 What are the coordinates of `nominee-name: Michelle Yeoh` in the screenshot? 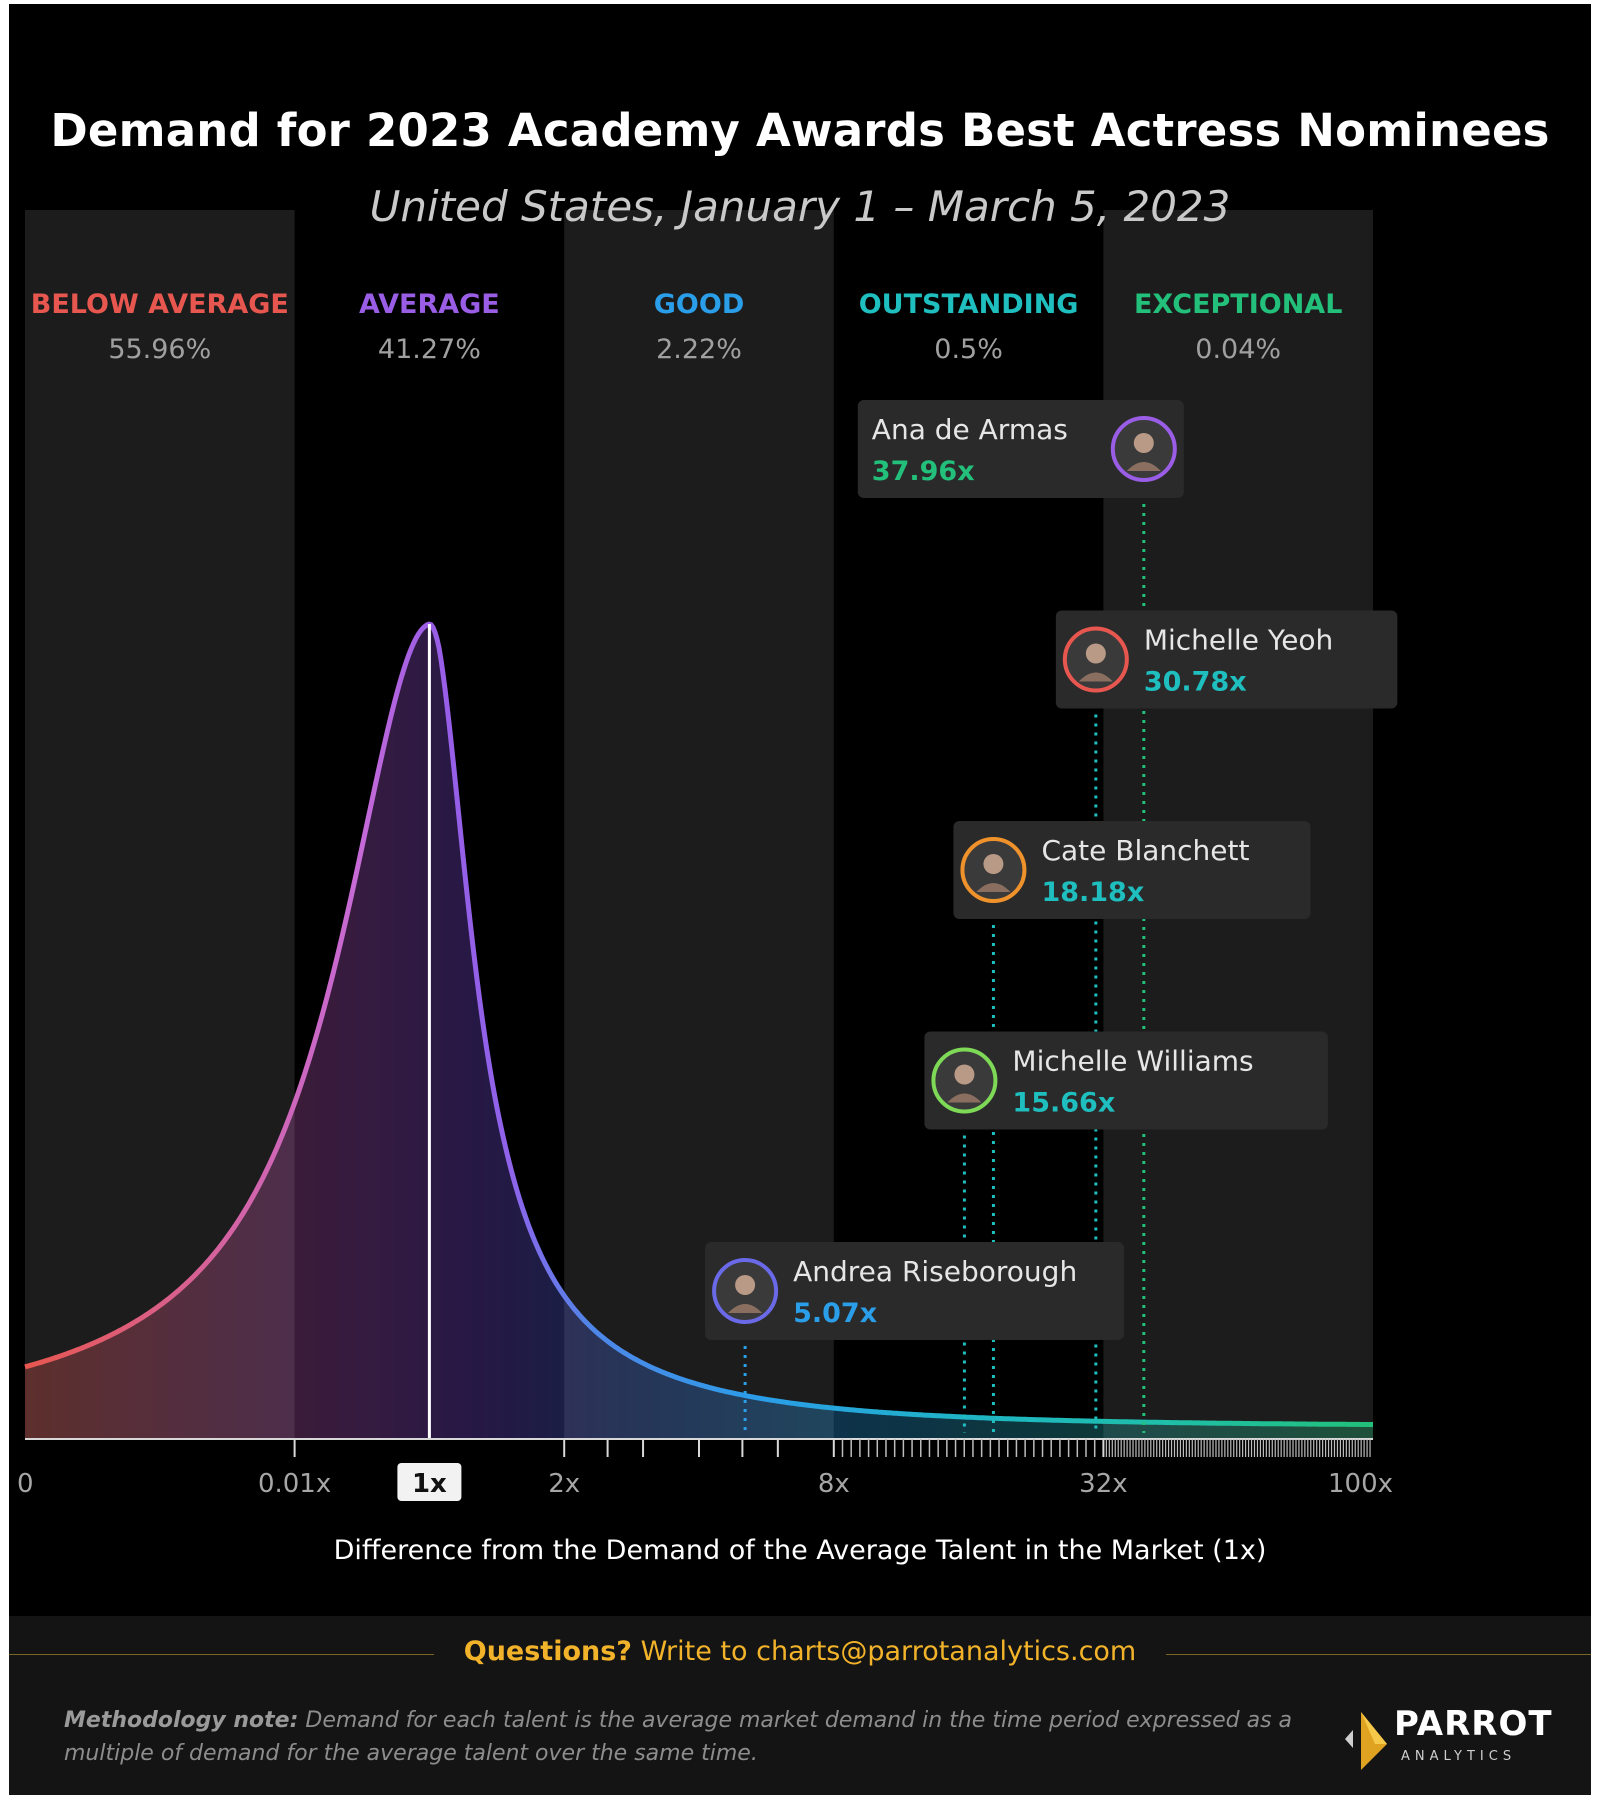 It's located at (1238, 640).